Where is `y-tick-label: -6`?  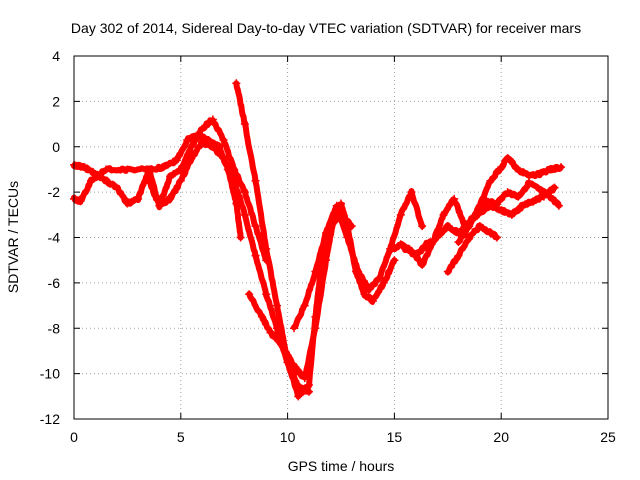
y-tick-label: -6 is located at coordinates (54, 283).